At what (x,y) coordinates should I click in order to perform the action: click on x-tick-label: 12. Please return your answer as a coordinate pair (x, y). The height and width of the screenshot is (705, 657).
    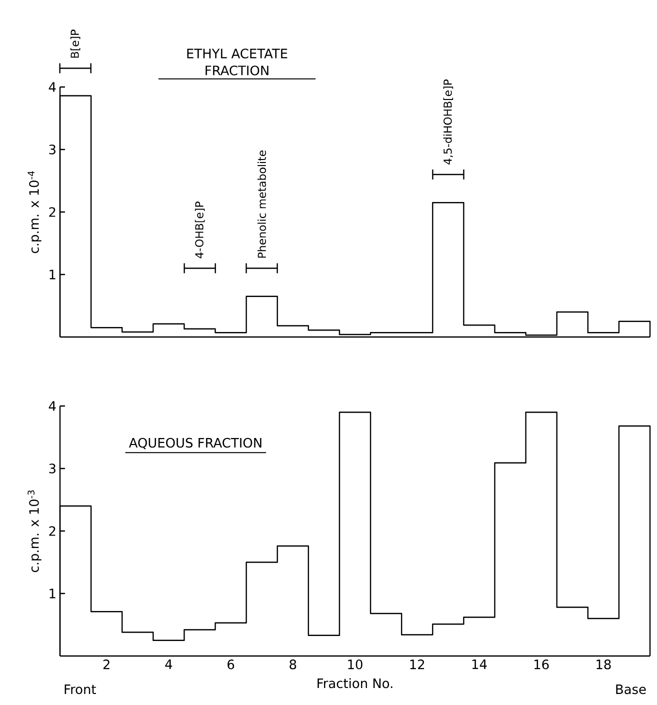
    Looking at the image, I should click on (417, 665).